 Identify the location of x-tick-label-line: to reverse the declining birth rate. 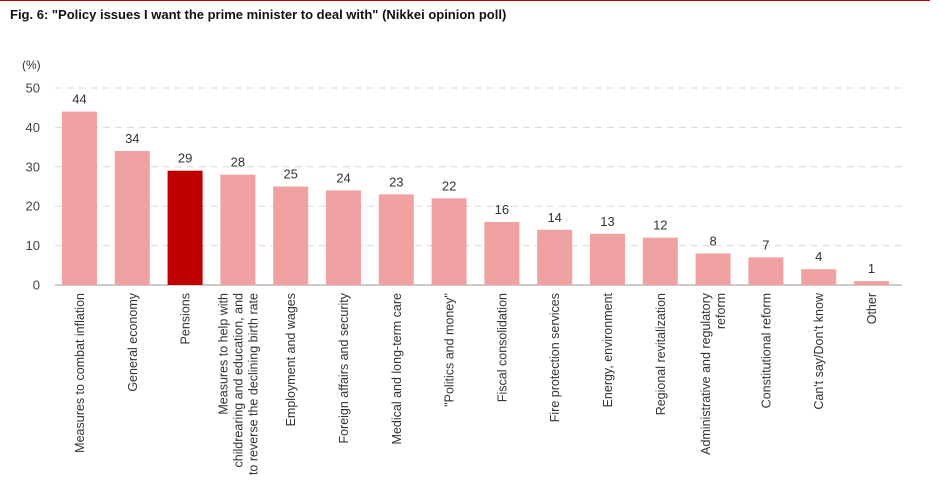
(253, 384).